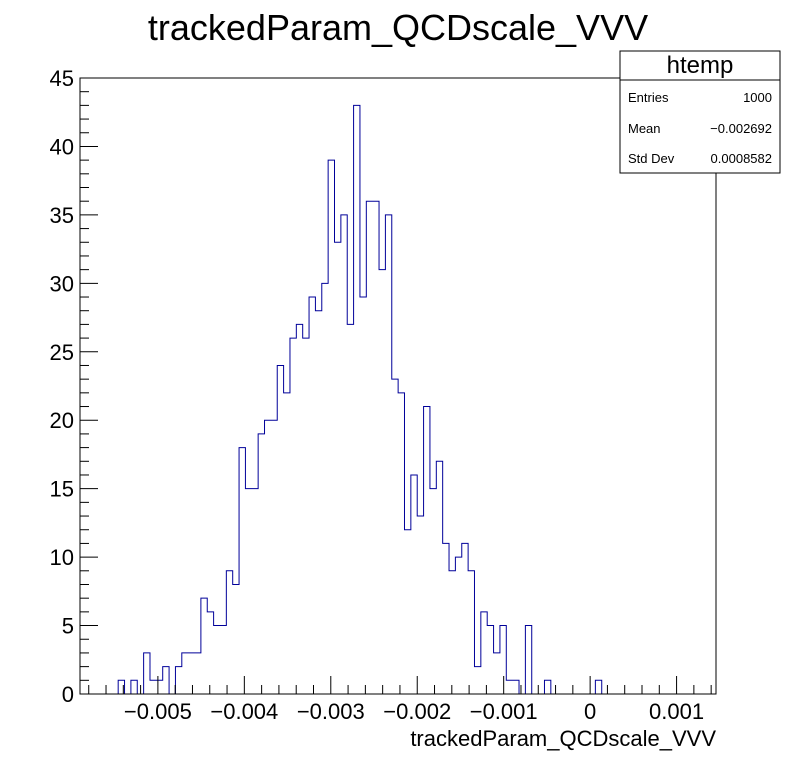 This screenshot has height=772, width=796. I want to click on y-tick-label: 30, so click(62, 283).